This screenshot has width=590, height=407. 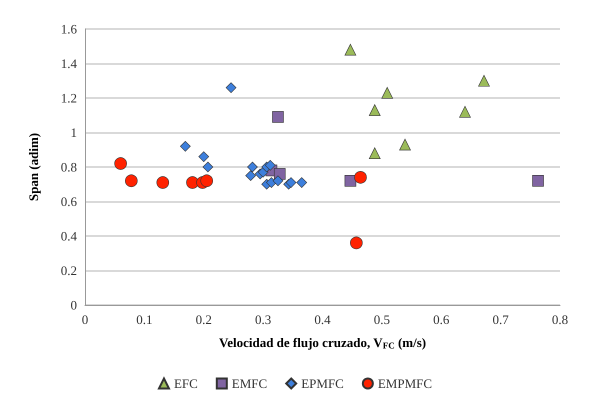 What do you see at coordinates (73, 305) in the screenshot?
I see `y-tick-label: 0` at bounding box center [73, 305].